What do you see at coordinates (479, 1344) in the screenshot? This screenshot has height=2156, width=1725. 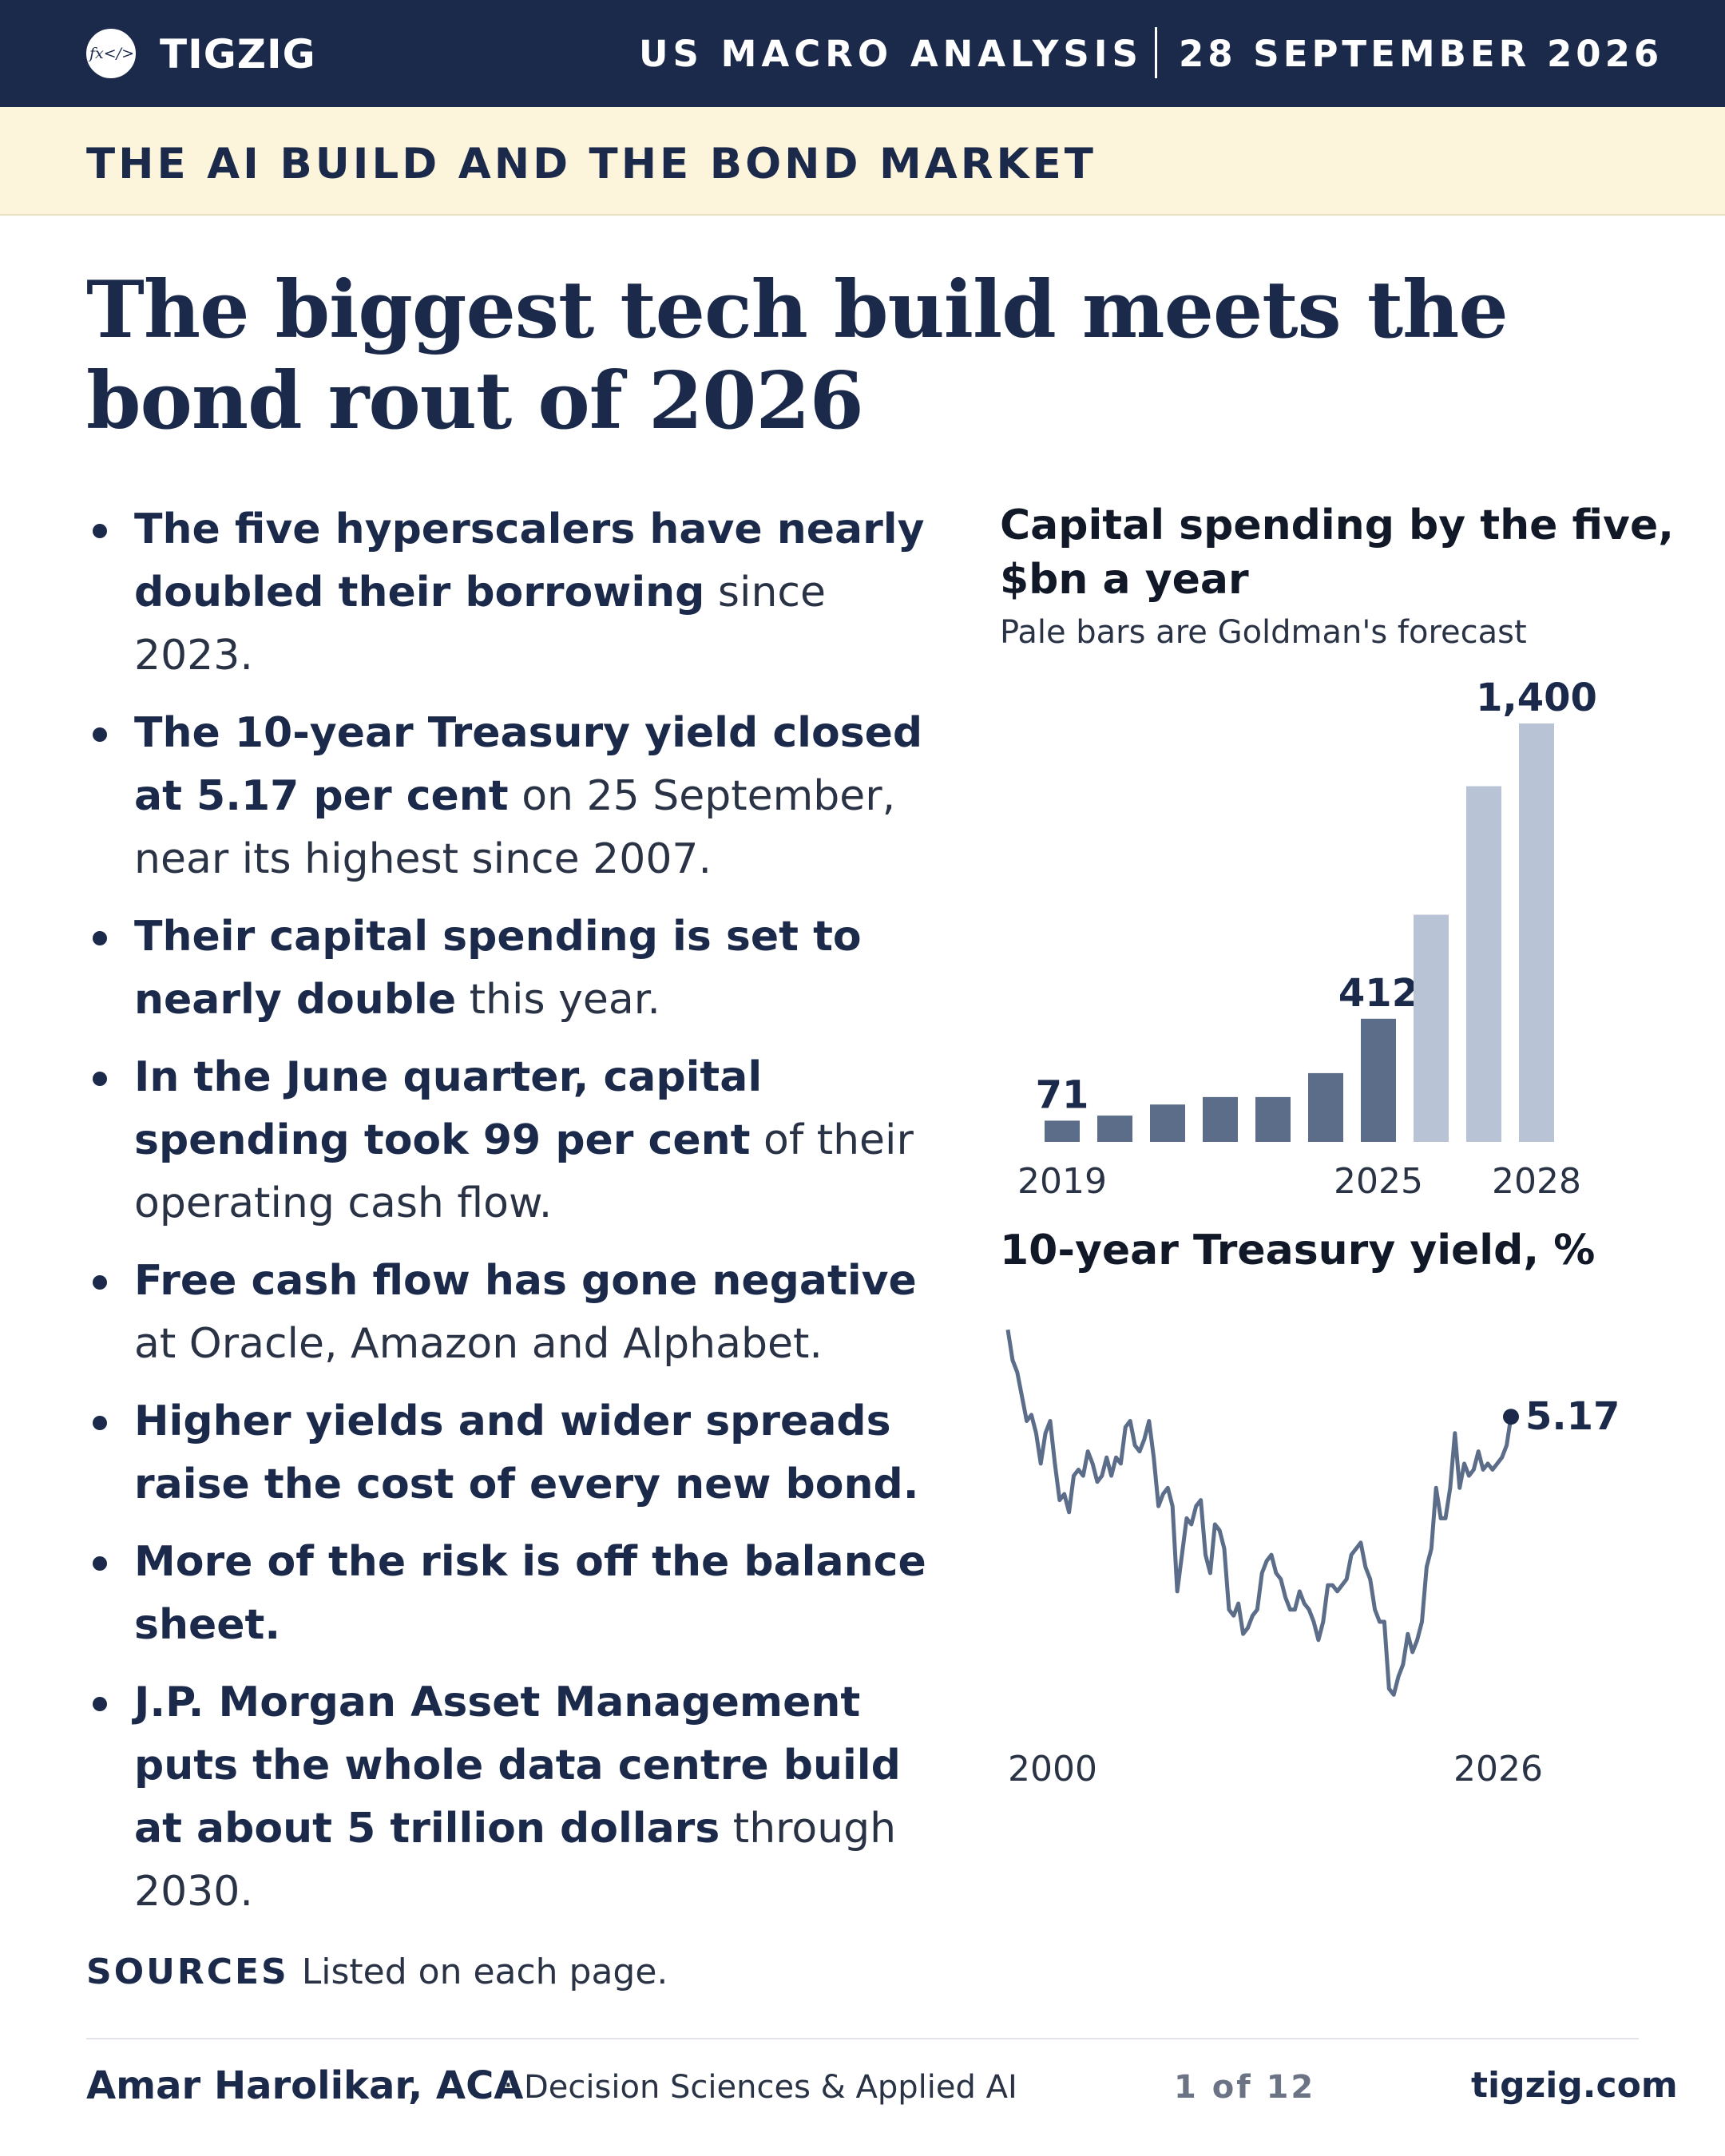 I see `key-point-text: at Oracle, Amazon and Alphabet.` at bounding box center [479, 1344].